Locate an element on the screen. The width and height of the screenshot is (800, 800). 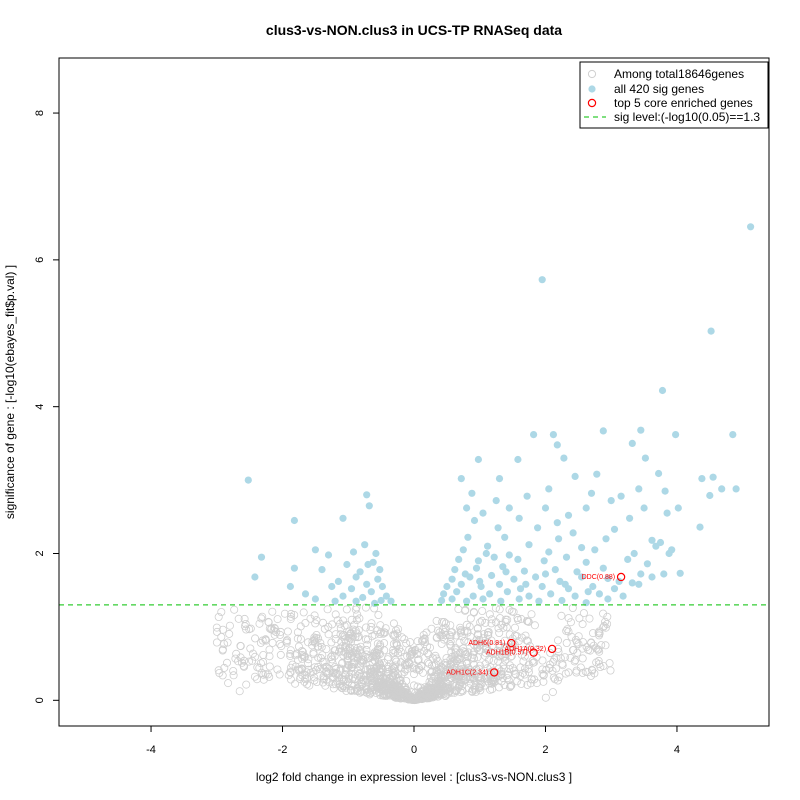
legend-marker-total is located at coordinates (592, 74).